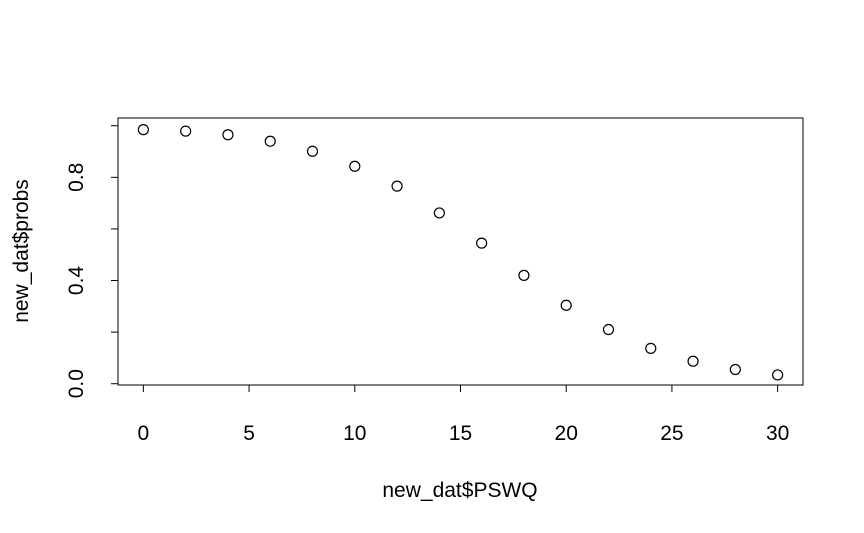  I want to click on x-tick-label: 25, so click(671, 433).